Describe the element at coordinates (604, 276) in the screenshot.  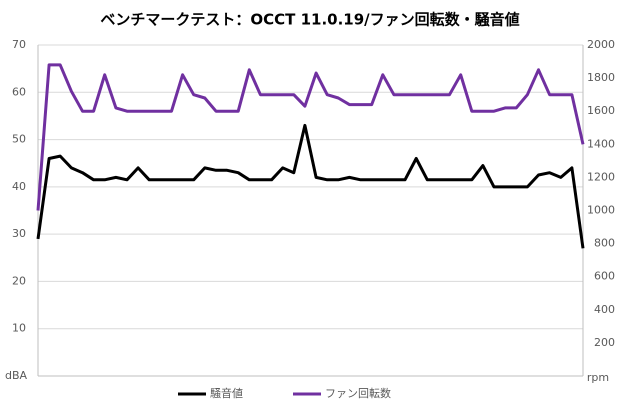
I see `y2-tick-label: 600` at that location.